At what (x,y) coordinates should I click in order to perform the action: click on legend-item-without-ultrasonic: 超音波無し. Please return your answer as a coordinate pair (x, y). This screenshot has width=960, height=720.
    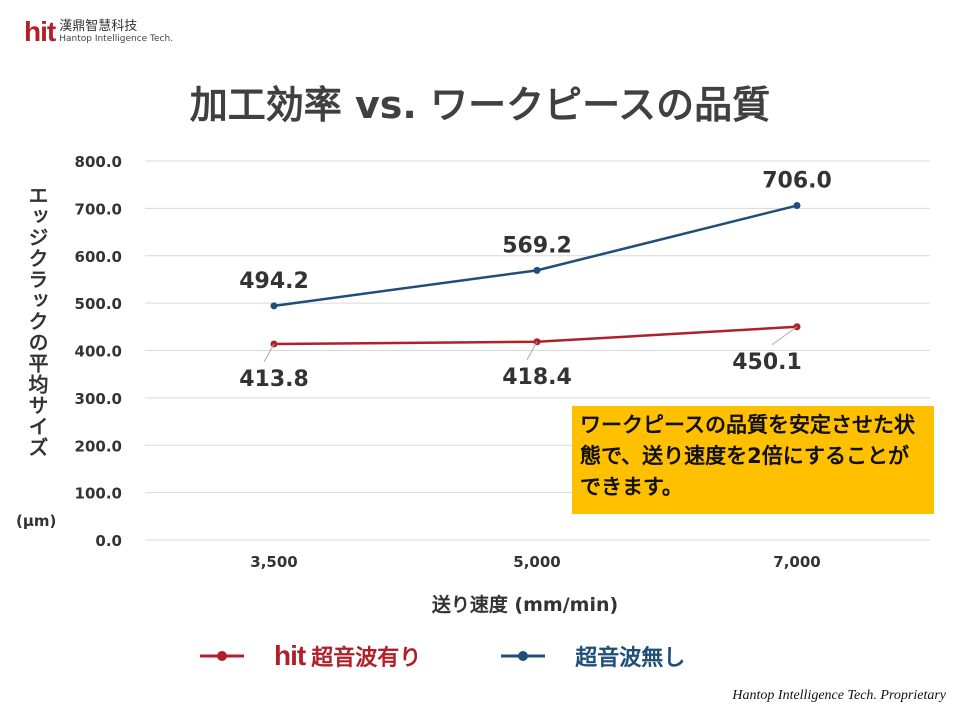
    Looking at the image, I should click on (593, 656).